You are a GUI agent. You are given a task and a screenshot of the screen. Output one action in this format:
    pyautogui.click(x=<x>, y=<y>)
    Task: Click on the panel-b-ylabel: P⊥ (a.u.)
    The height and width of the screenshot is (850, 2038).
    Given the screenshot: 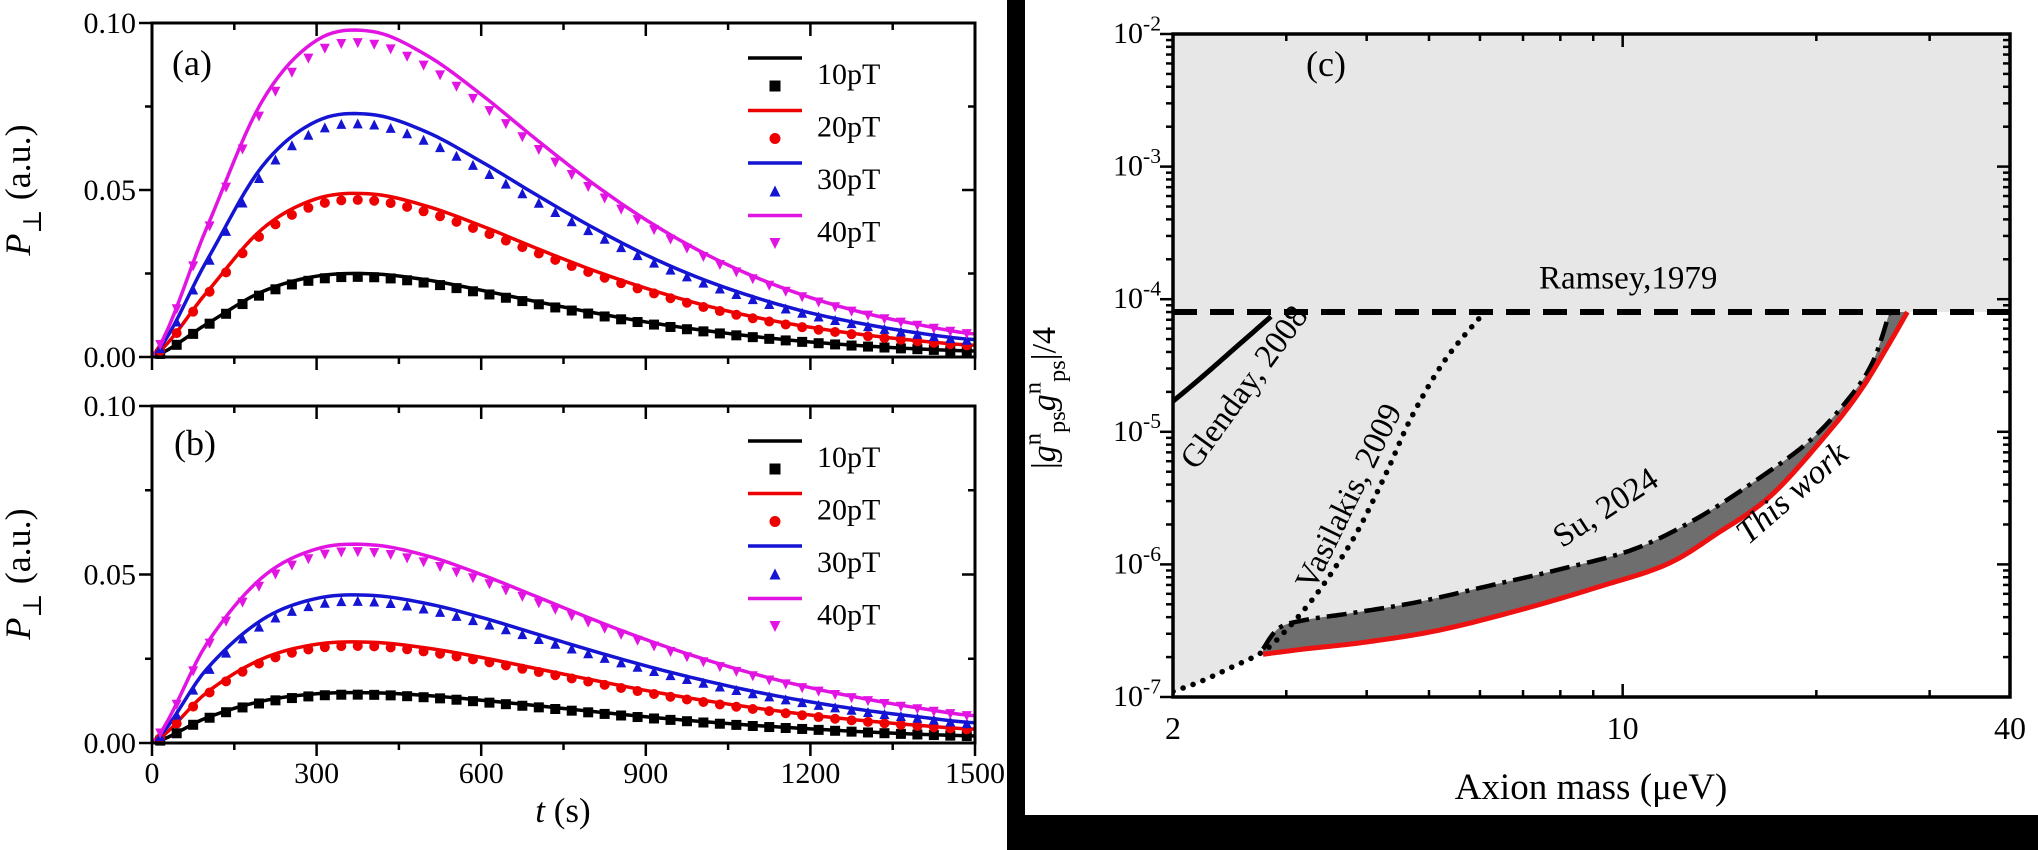 What is the action you would take?
    pyautogui.click(x=23, y=574)
    